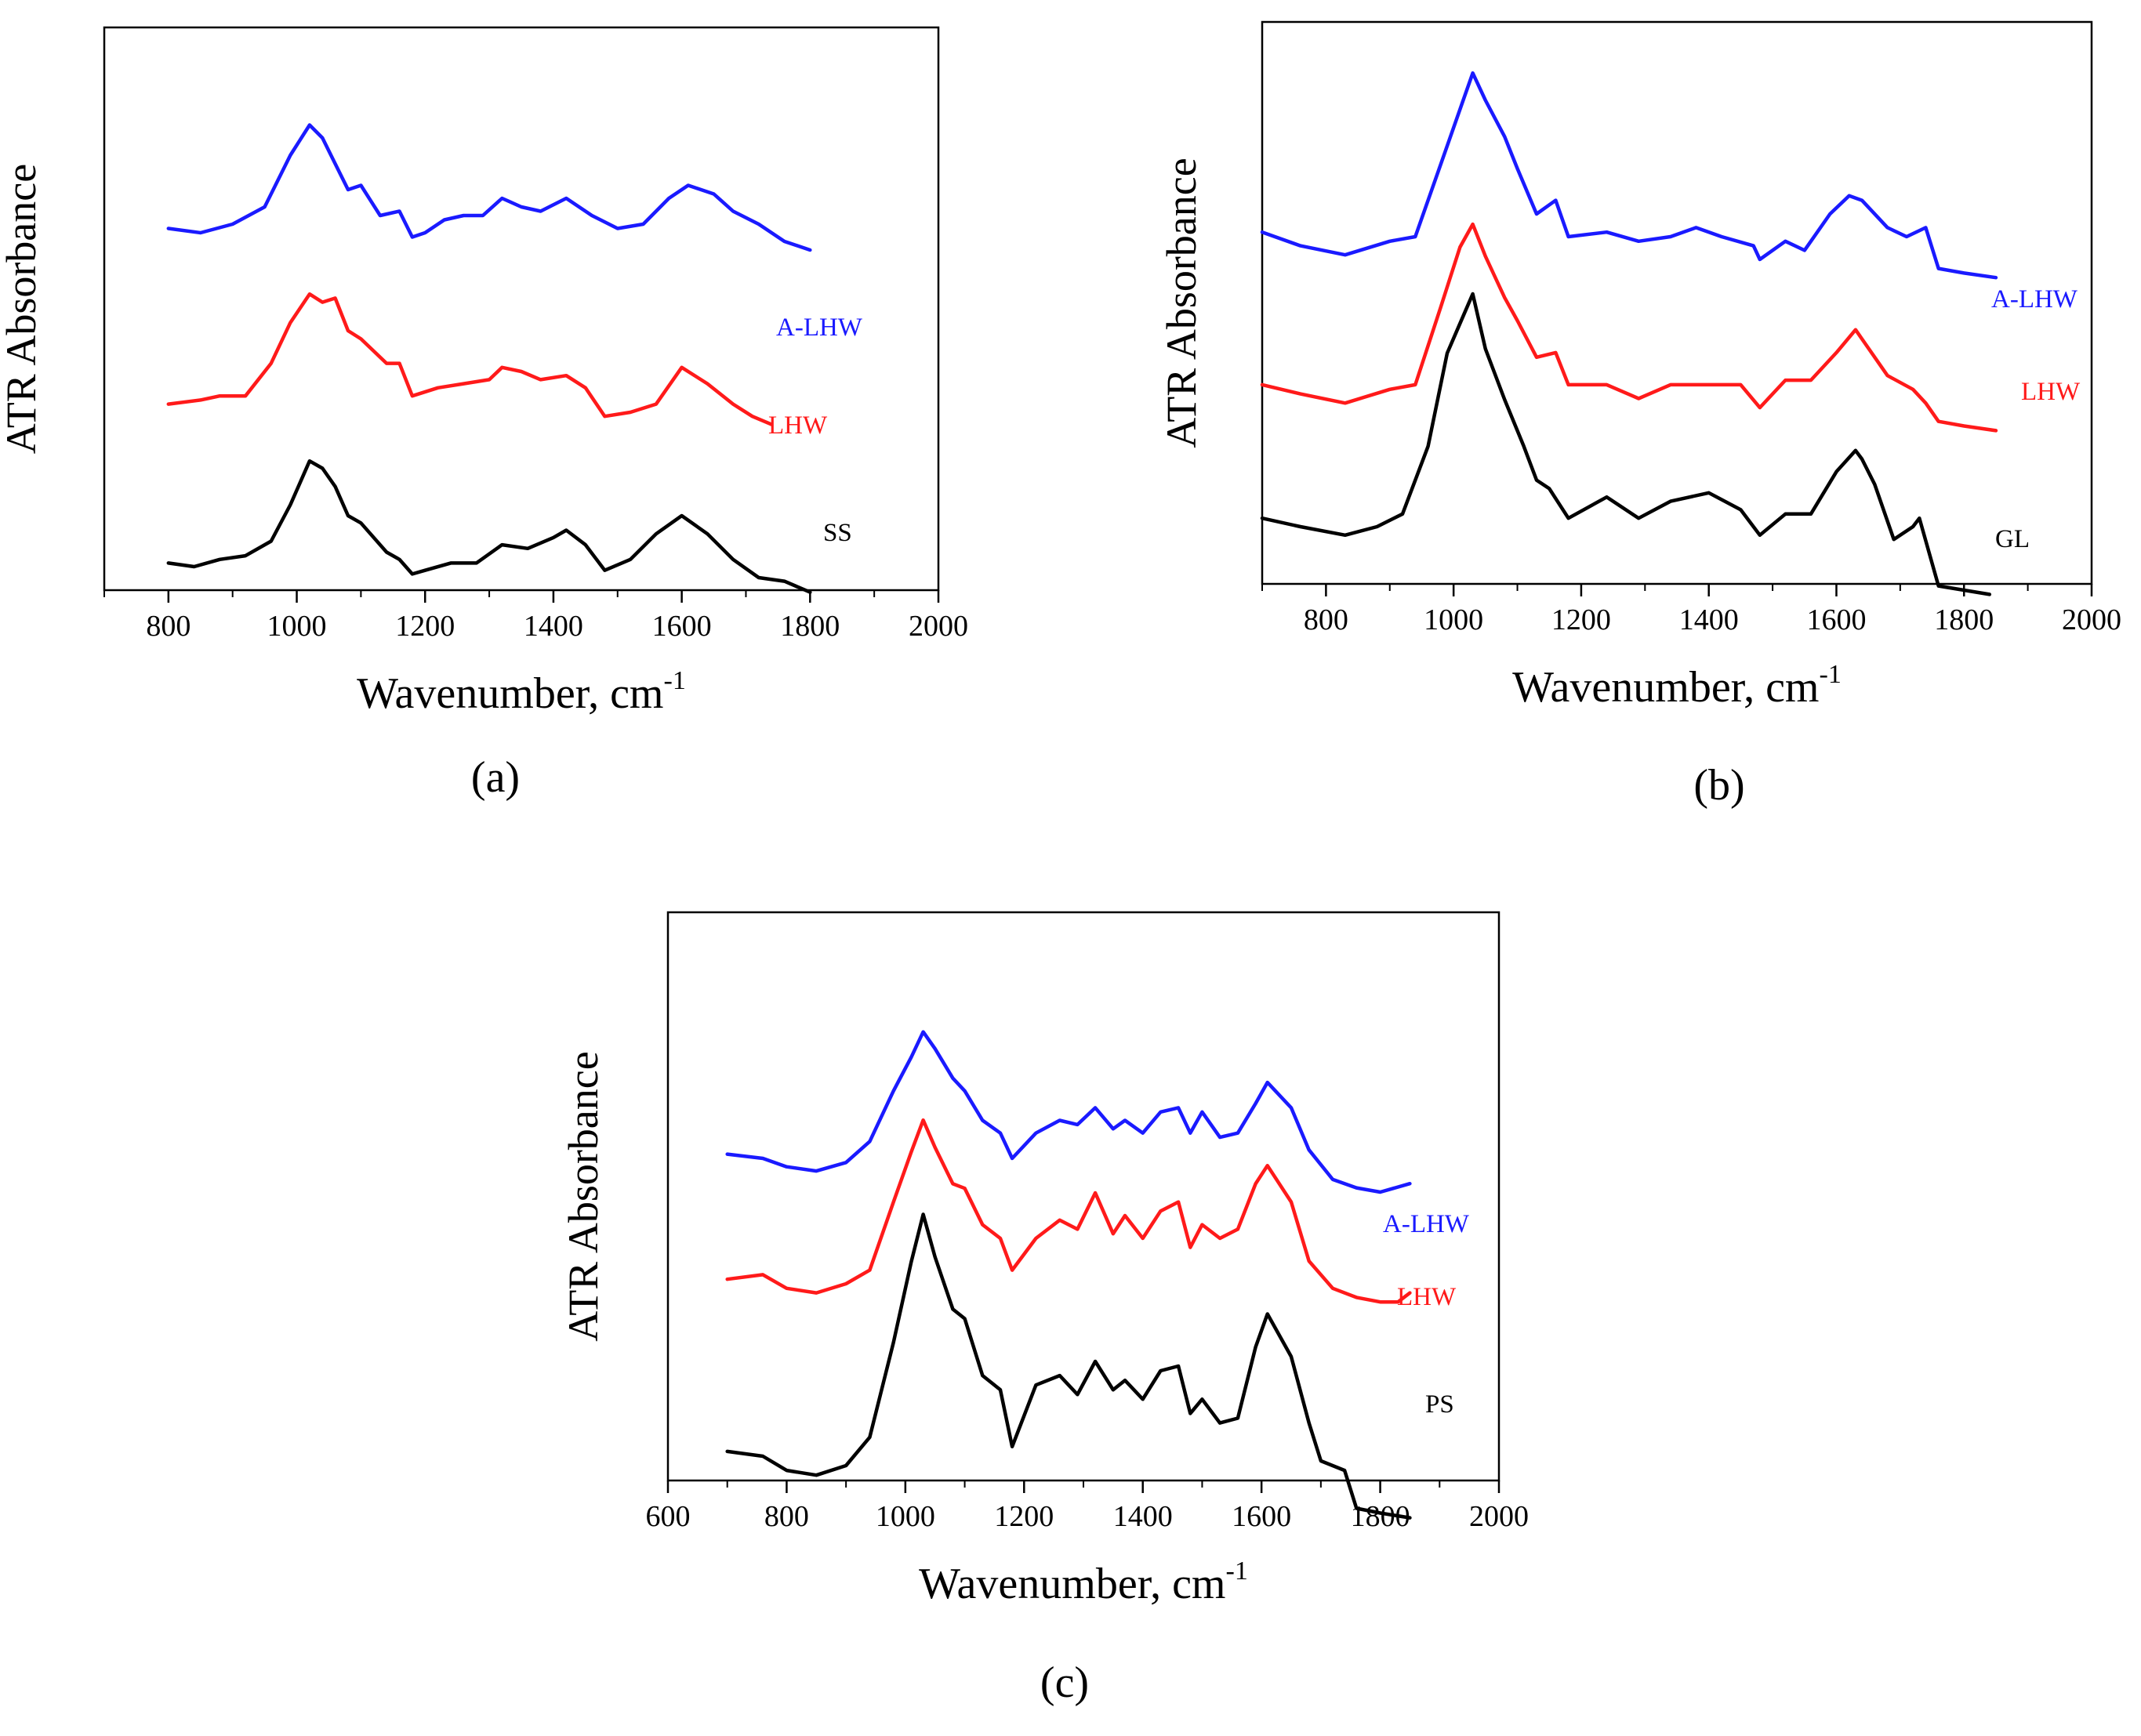 This screenshot has height=1736, width=2141. Describe the element at coordinates (1068, 1366) in the screenshot. I see `series-line-ps` at that location.